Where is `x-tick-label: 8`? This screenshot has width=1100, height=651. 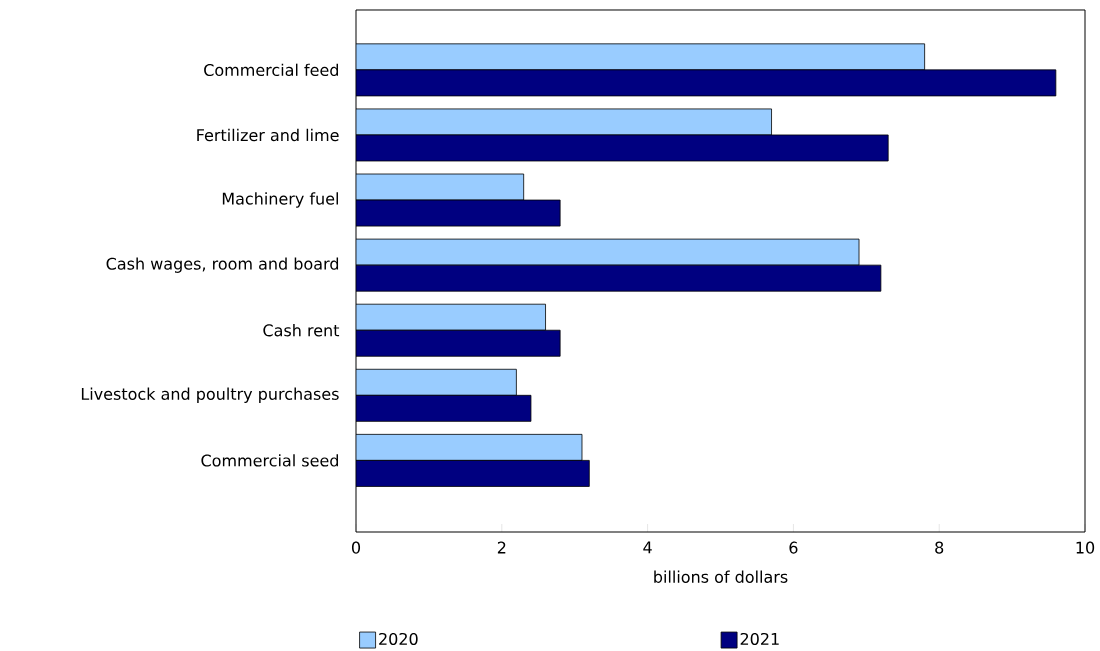 x-tick-label: 8 is located at coordinates (939, 547).